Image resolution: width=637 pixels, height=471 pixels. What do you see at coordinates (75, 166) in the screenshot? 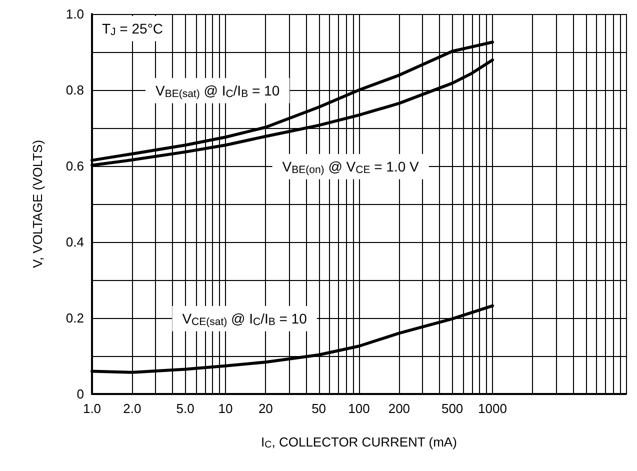
I see `y-tick-label: 0.6` at bounding box center [75, 166].